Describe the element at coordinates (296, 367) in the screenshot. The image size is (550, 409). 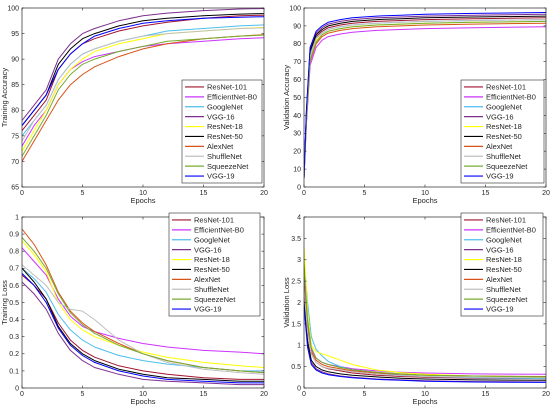
I see `validation-loss-y-tick-label: 0.5` at that location.